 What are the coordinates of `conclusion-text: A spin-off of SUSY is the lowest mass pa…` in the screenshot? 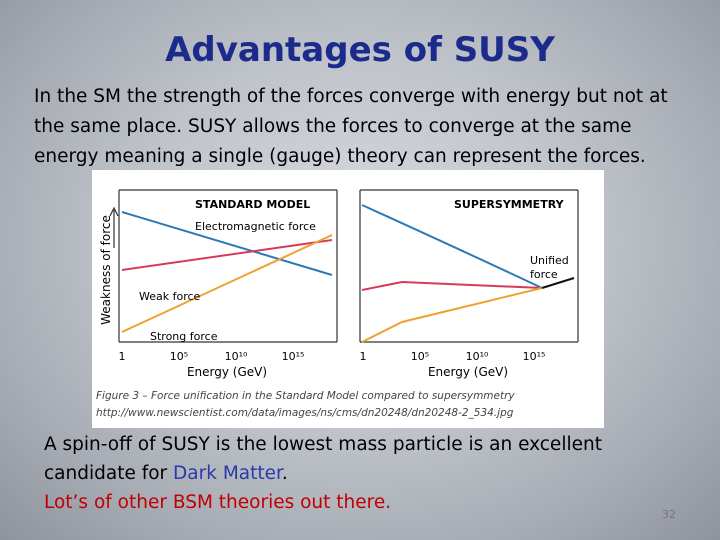 It's located at (323, 459).